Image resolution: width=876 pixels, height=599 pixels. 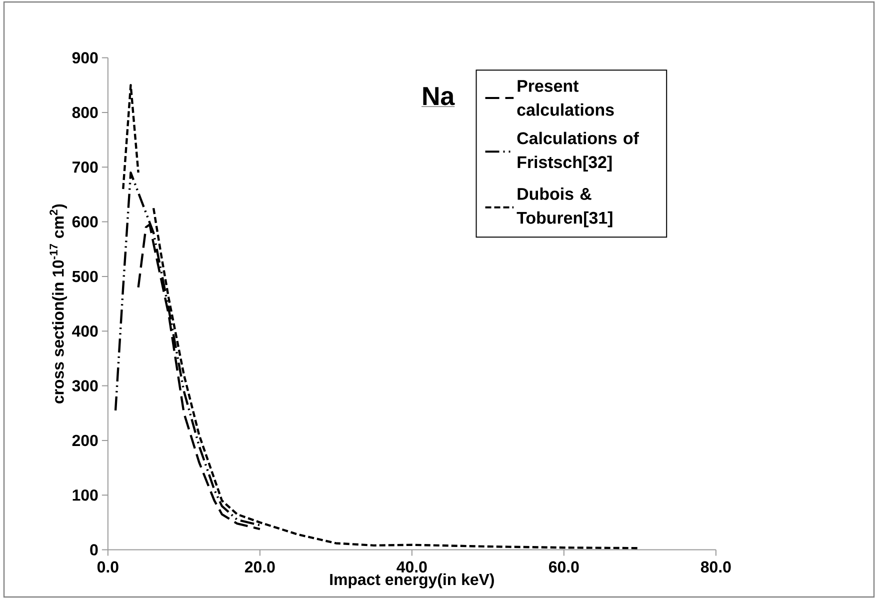 What do you see at coordinates (85, 386) in the screenshot?
I see `y-tick-label: 300` at bounding box center [85, 386].